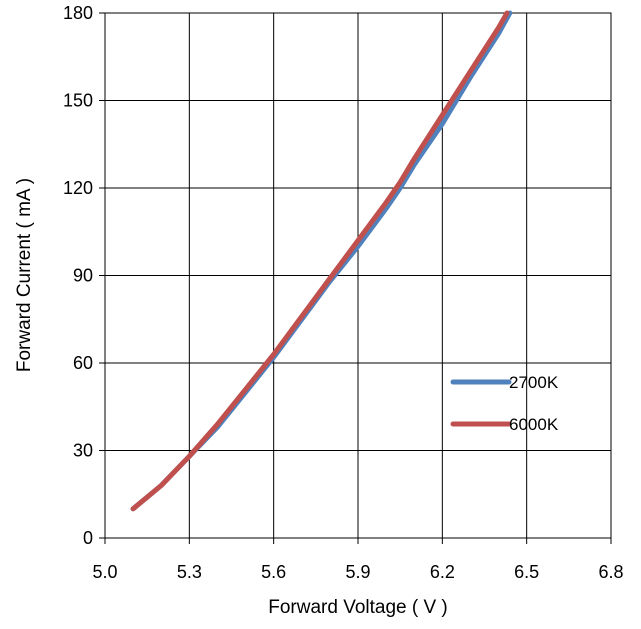 This screenshot has height=629, width=641. What do you see at coordinates (504, 403) in the screenshot?
I see `legend: 2700K 6000K` at bounding box center [504, 403].